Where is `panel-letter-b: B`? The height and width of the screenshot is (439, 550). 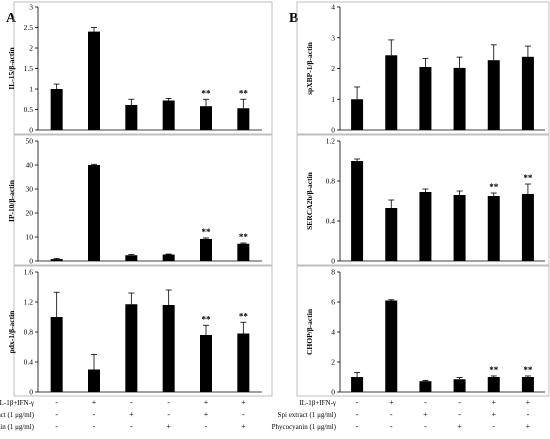
panel-letter-b: B is located at coordinates (293, 18).